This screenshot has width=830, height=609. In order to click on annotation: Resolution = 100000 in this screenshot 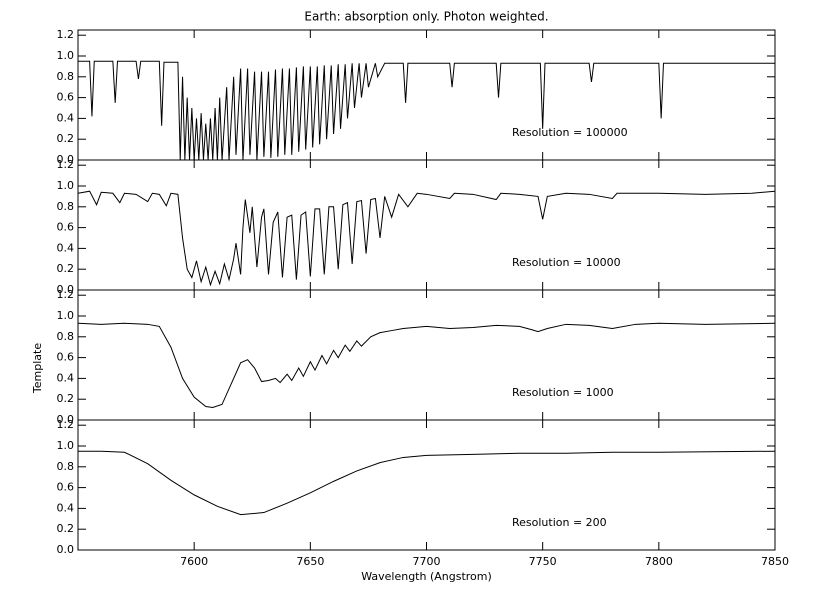, I will do `click(570, 132)`.